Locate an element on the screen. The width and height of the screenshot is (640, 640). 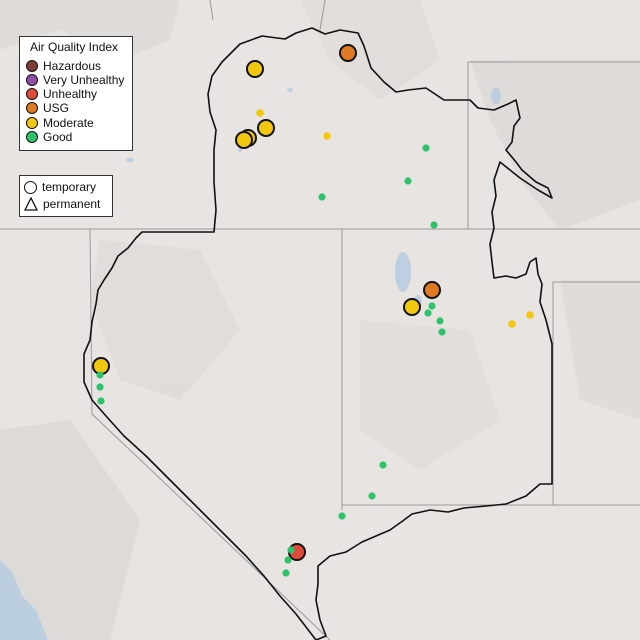
aqi-legend-title: Air Quality Index is located at coordinates (74, 47).